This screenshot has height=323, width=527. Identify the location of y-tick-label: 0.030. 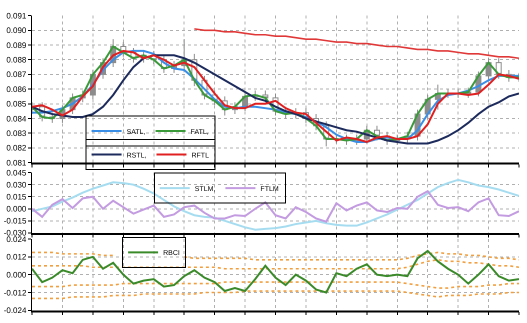
(16, 185).